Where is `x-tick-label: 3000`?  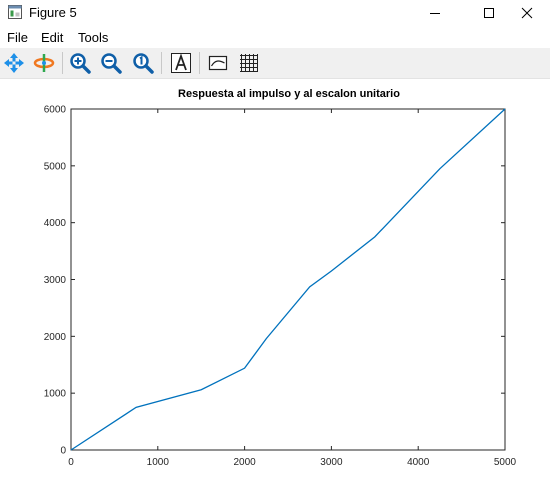
x-tick-label: 3000 is located at coordinates (331, 462).